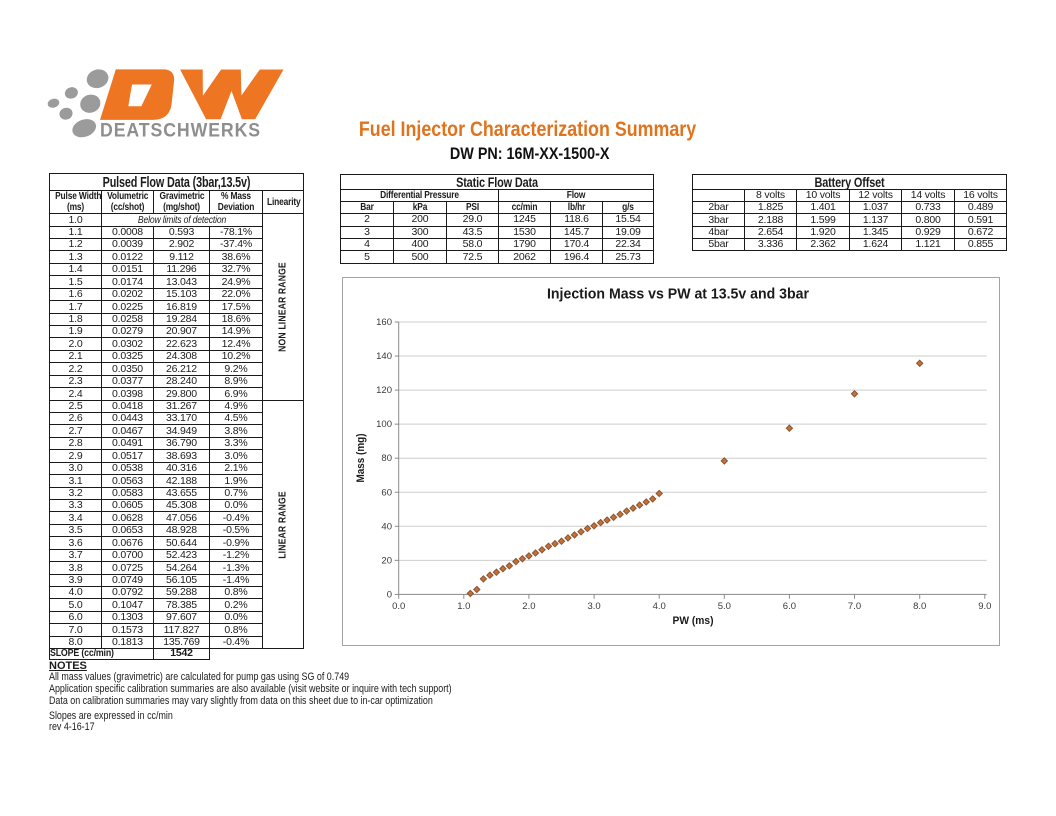 This screenshot has width=1056, height=816. Describe the element at coordinates (180, 131) in the screenshot. I see `svg-text: DEATSCHWERKS` at that location.